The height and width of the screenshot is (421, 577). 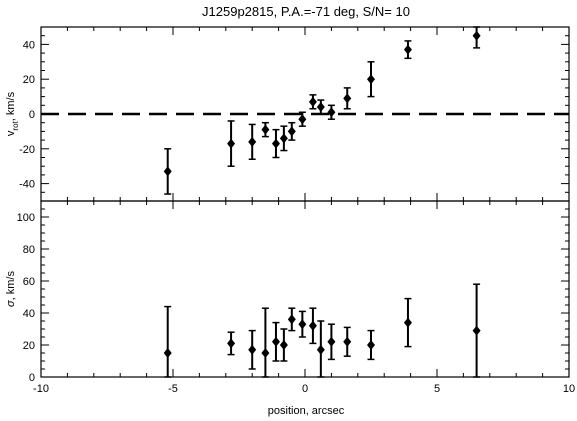 I want to click on x-tick-label: 10, so click(x=569, y=389).